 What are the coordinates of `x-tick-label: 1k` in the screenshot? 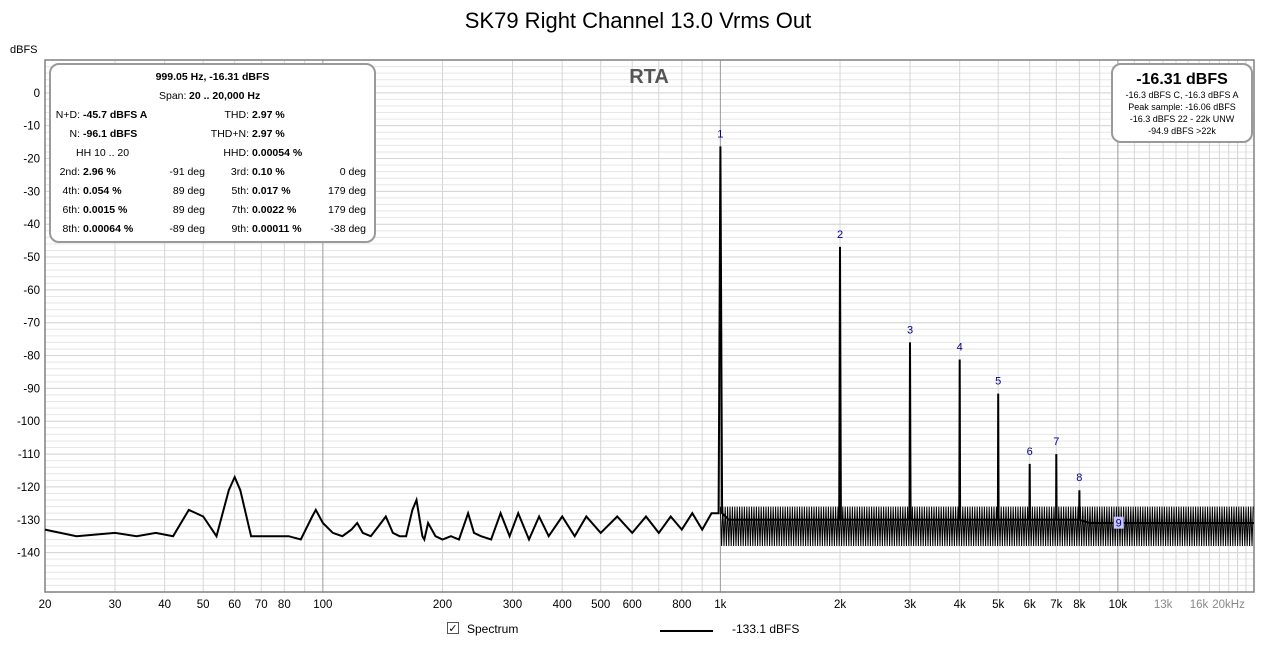 It's located at (720, 605).